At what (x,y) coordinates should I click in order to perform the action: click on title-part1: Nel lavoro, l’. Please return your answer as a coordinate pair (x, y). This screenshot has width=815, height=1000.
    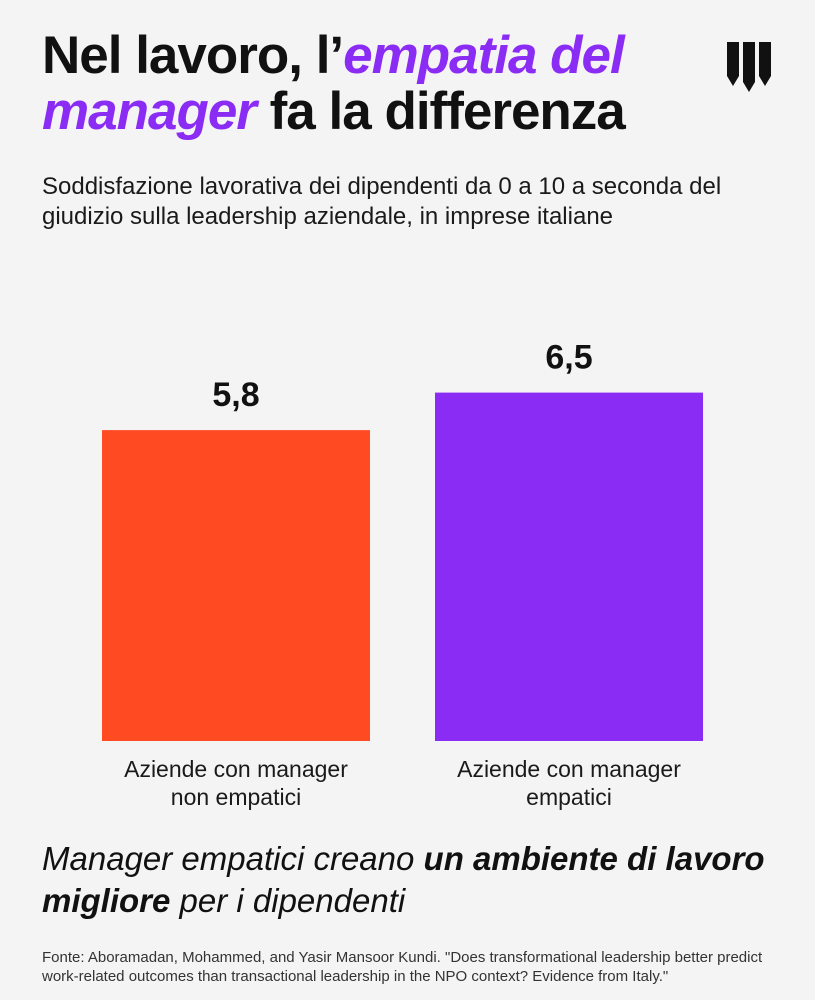
    Looking at the image, I should click on (193, 55).